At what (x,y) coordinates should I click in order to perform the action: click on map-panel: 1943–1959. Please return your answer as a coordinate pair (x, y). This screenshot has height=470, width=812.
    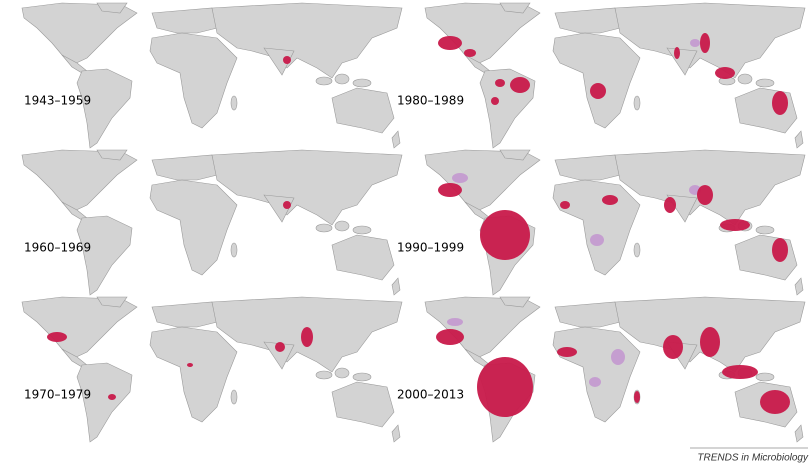
    Looking at the image, I should click on (212, 75).